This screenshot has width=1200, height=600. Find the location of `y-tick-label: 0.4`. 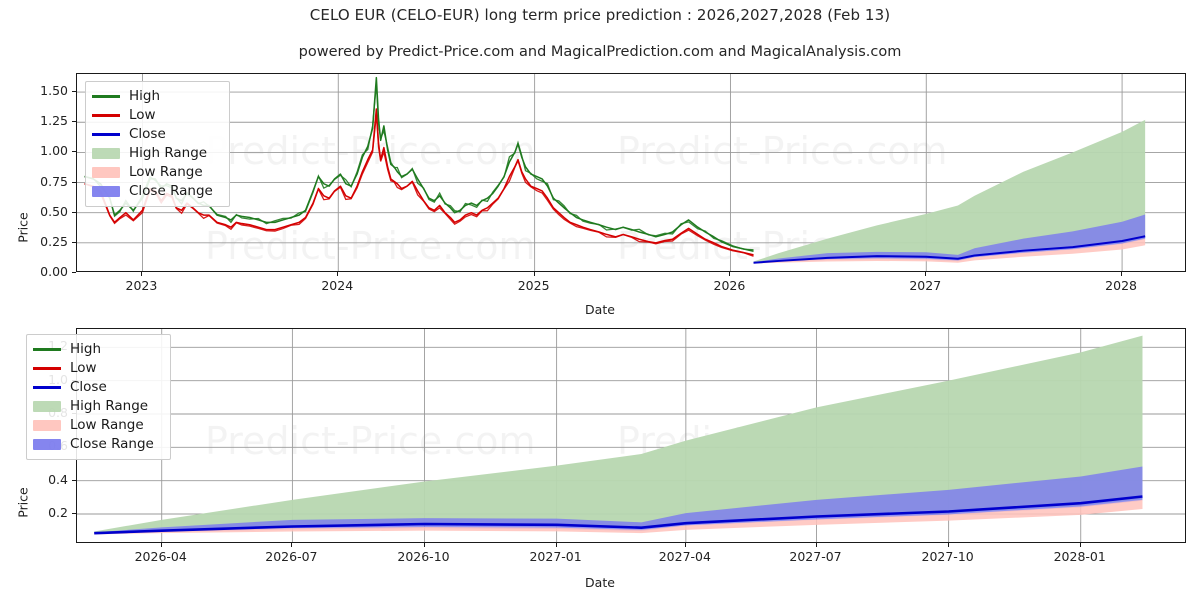

y-tick-label: 0.4 is located at coordinates (58, 479).